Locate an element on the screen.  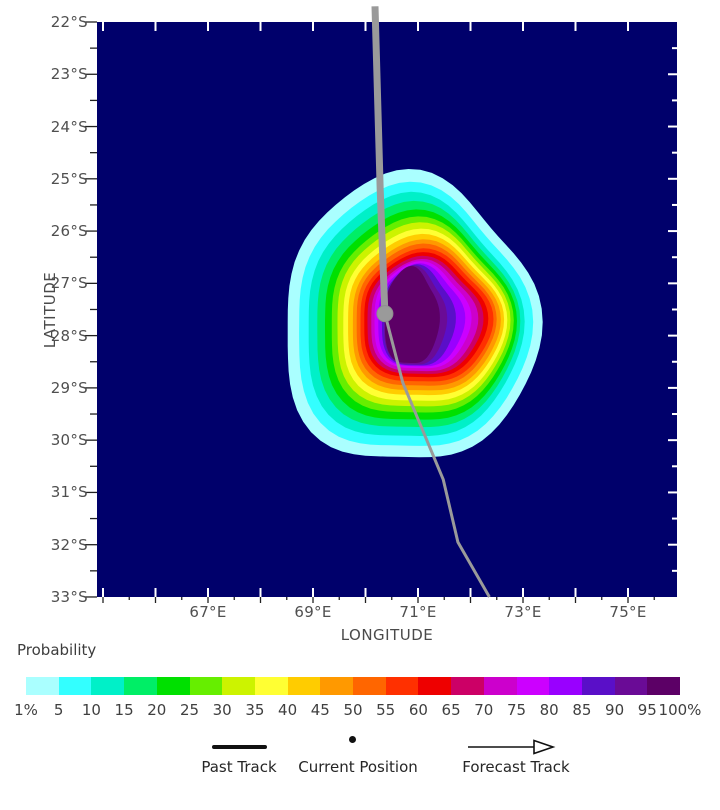
forecast-track-label: Forecast Track is located at coordinates (516, 767).